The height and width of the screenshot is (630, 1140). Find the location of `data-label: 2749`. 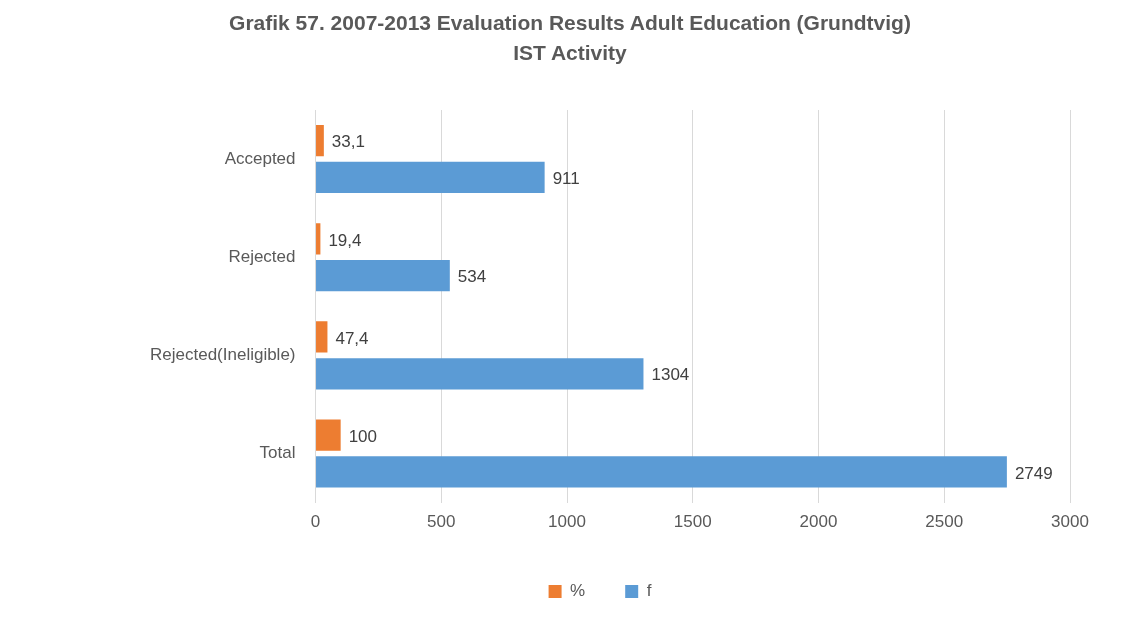

data-label: 2749 is located at coordinates (1033, 473).